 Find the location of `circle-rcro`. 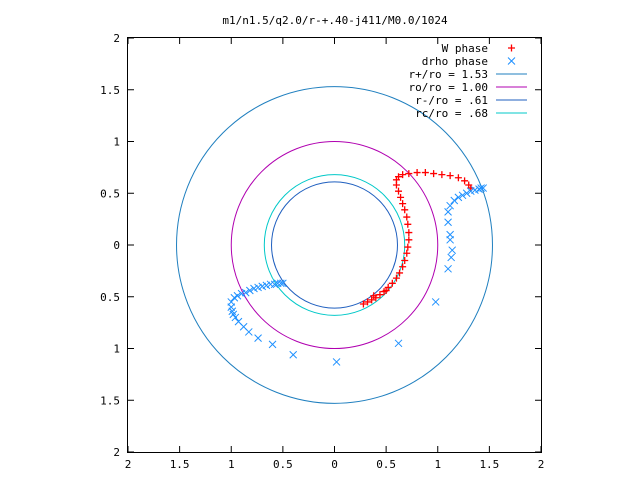

circle-rcro is located at coordinates (334, 245).